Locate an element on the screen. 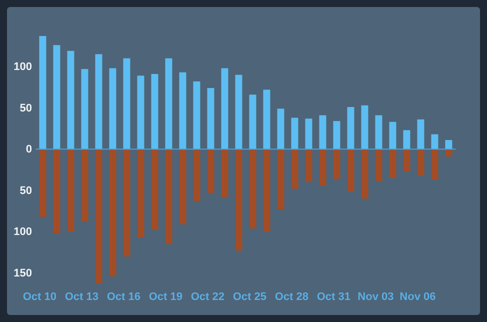 Image resolution: width=487 pixels, height=322 pixels. x-tick-label: Oct 25 is located at coordinates (249, 297).